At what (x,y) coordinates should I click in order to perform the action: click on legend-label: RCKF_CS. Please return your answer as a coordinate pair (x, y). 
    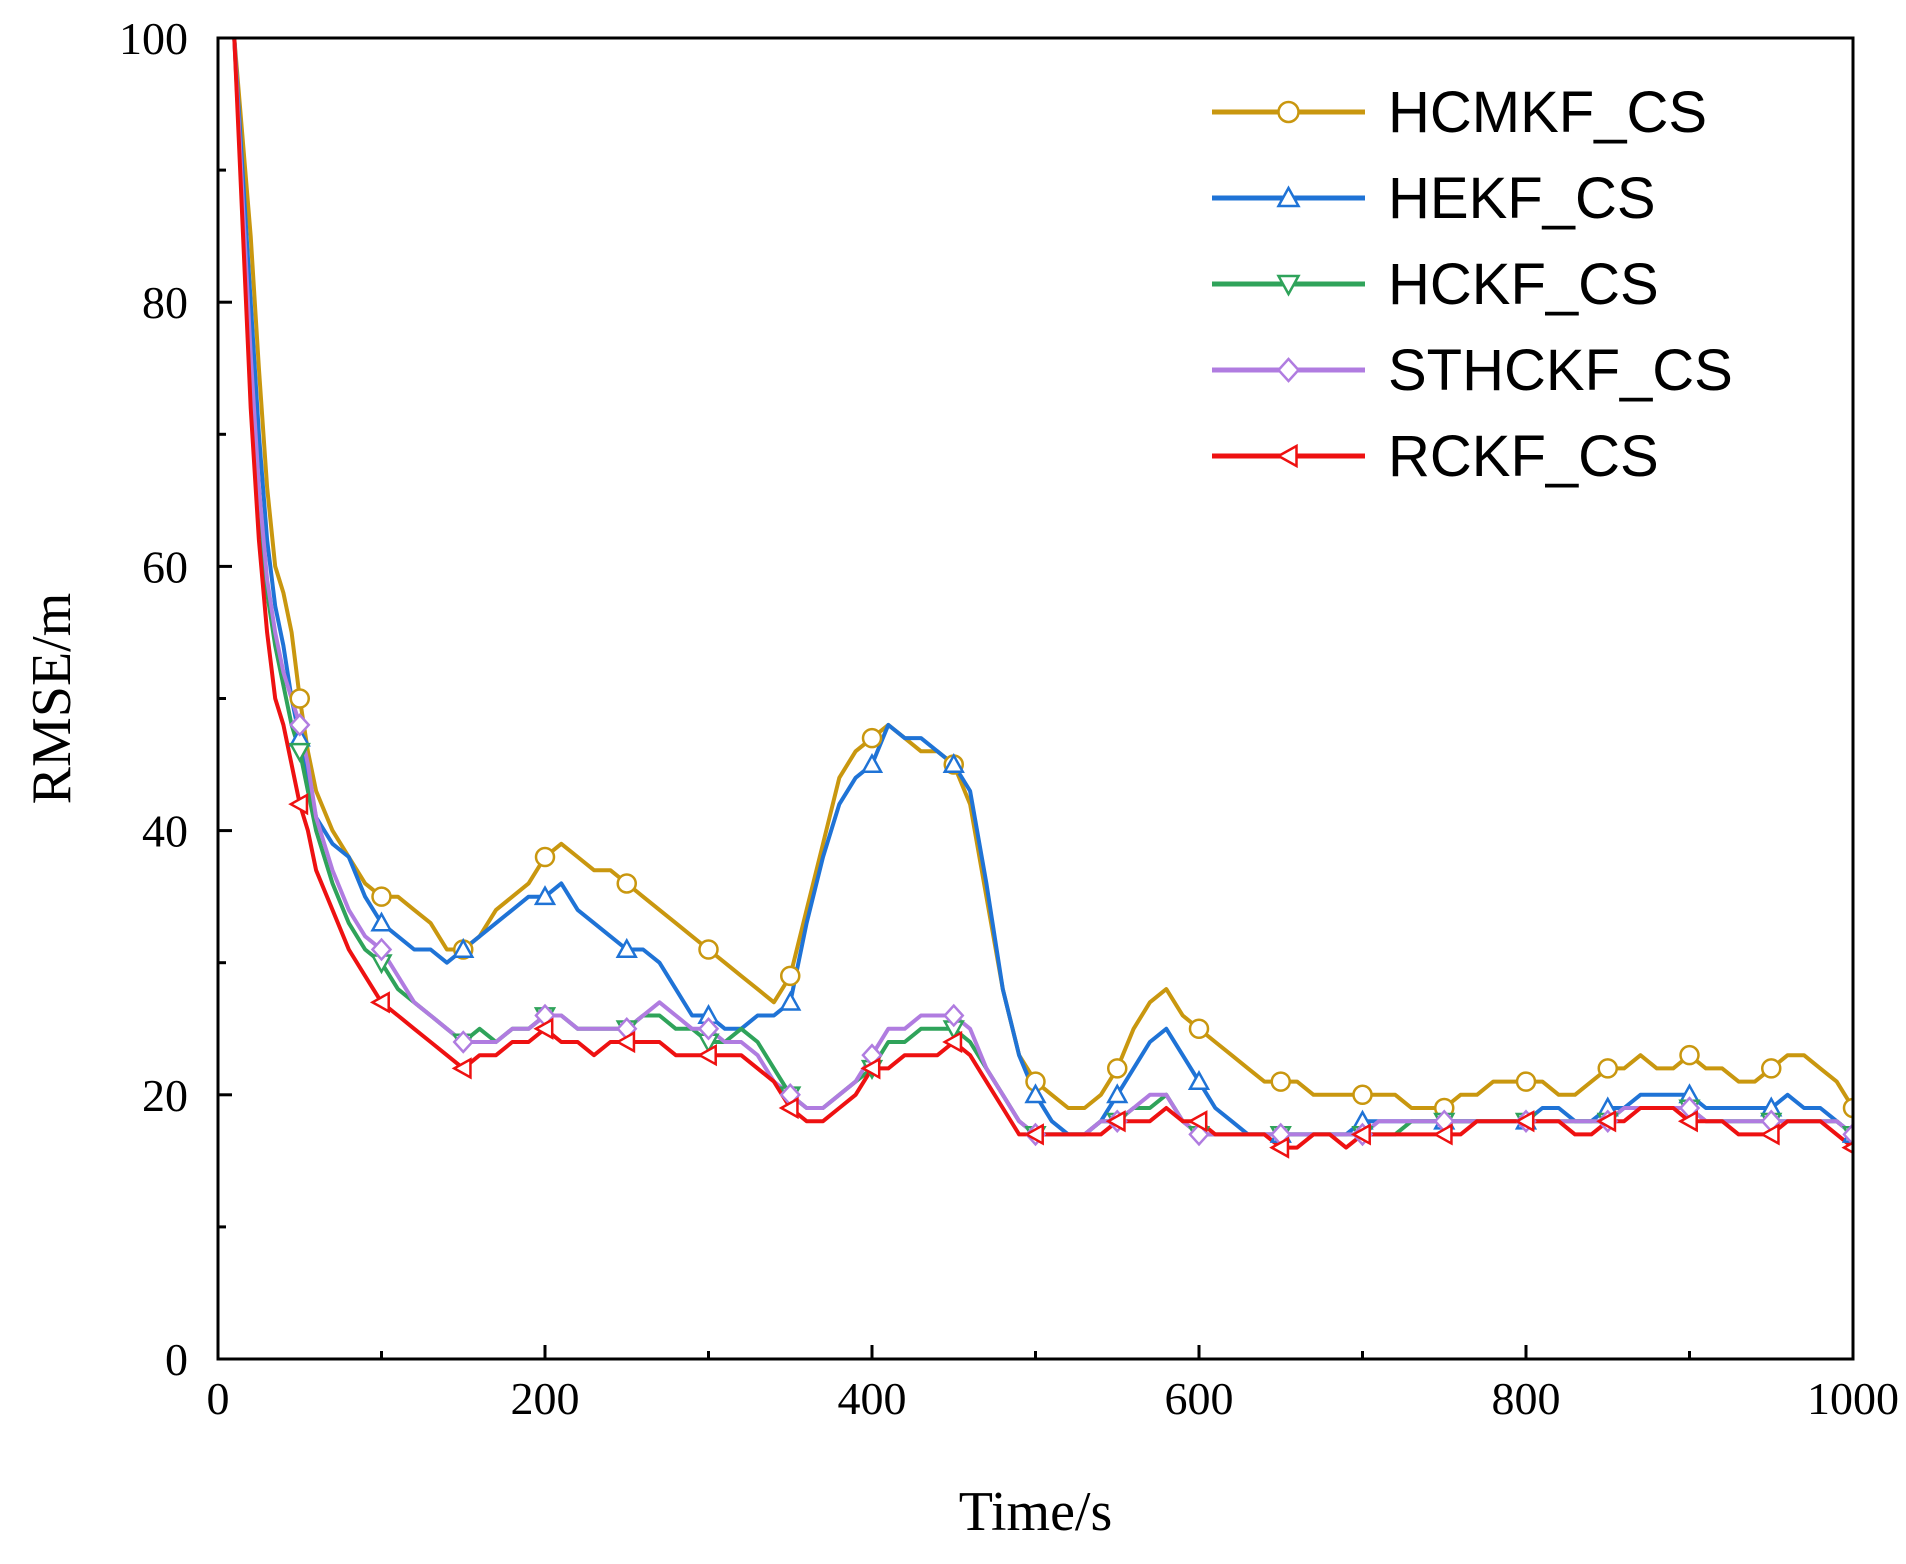
    Looking at the image, I should click on (1523, 456).